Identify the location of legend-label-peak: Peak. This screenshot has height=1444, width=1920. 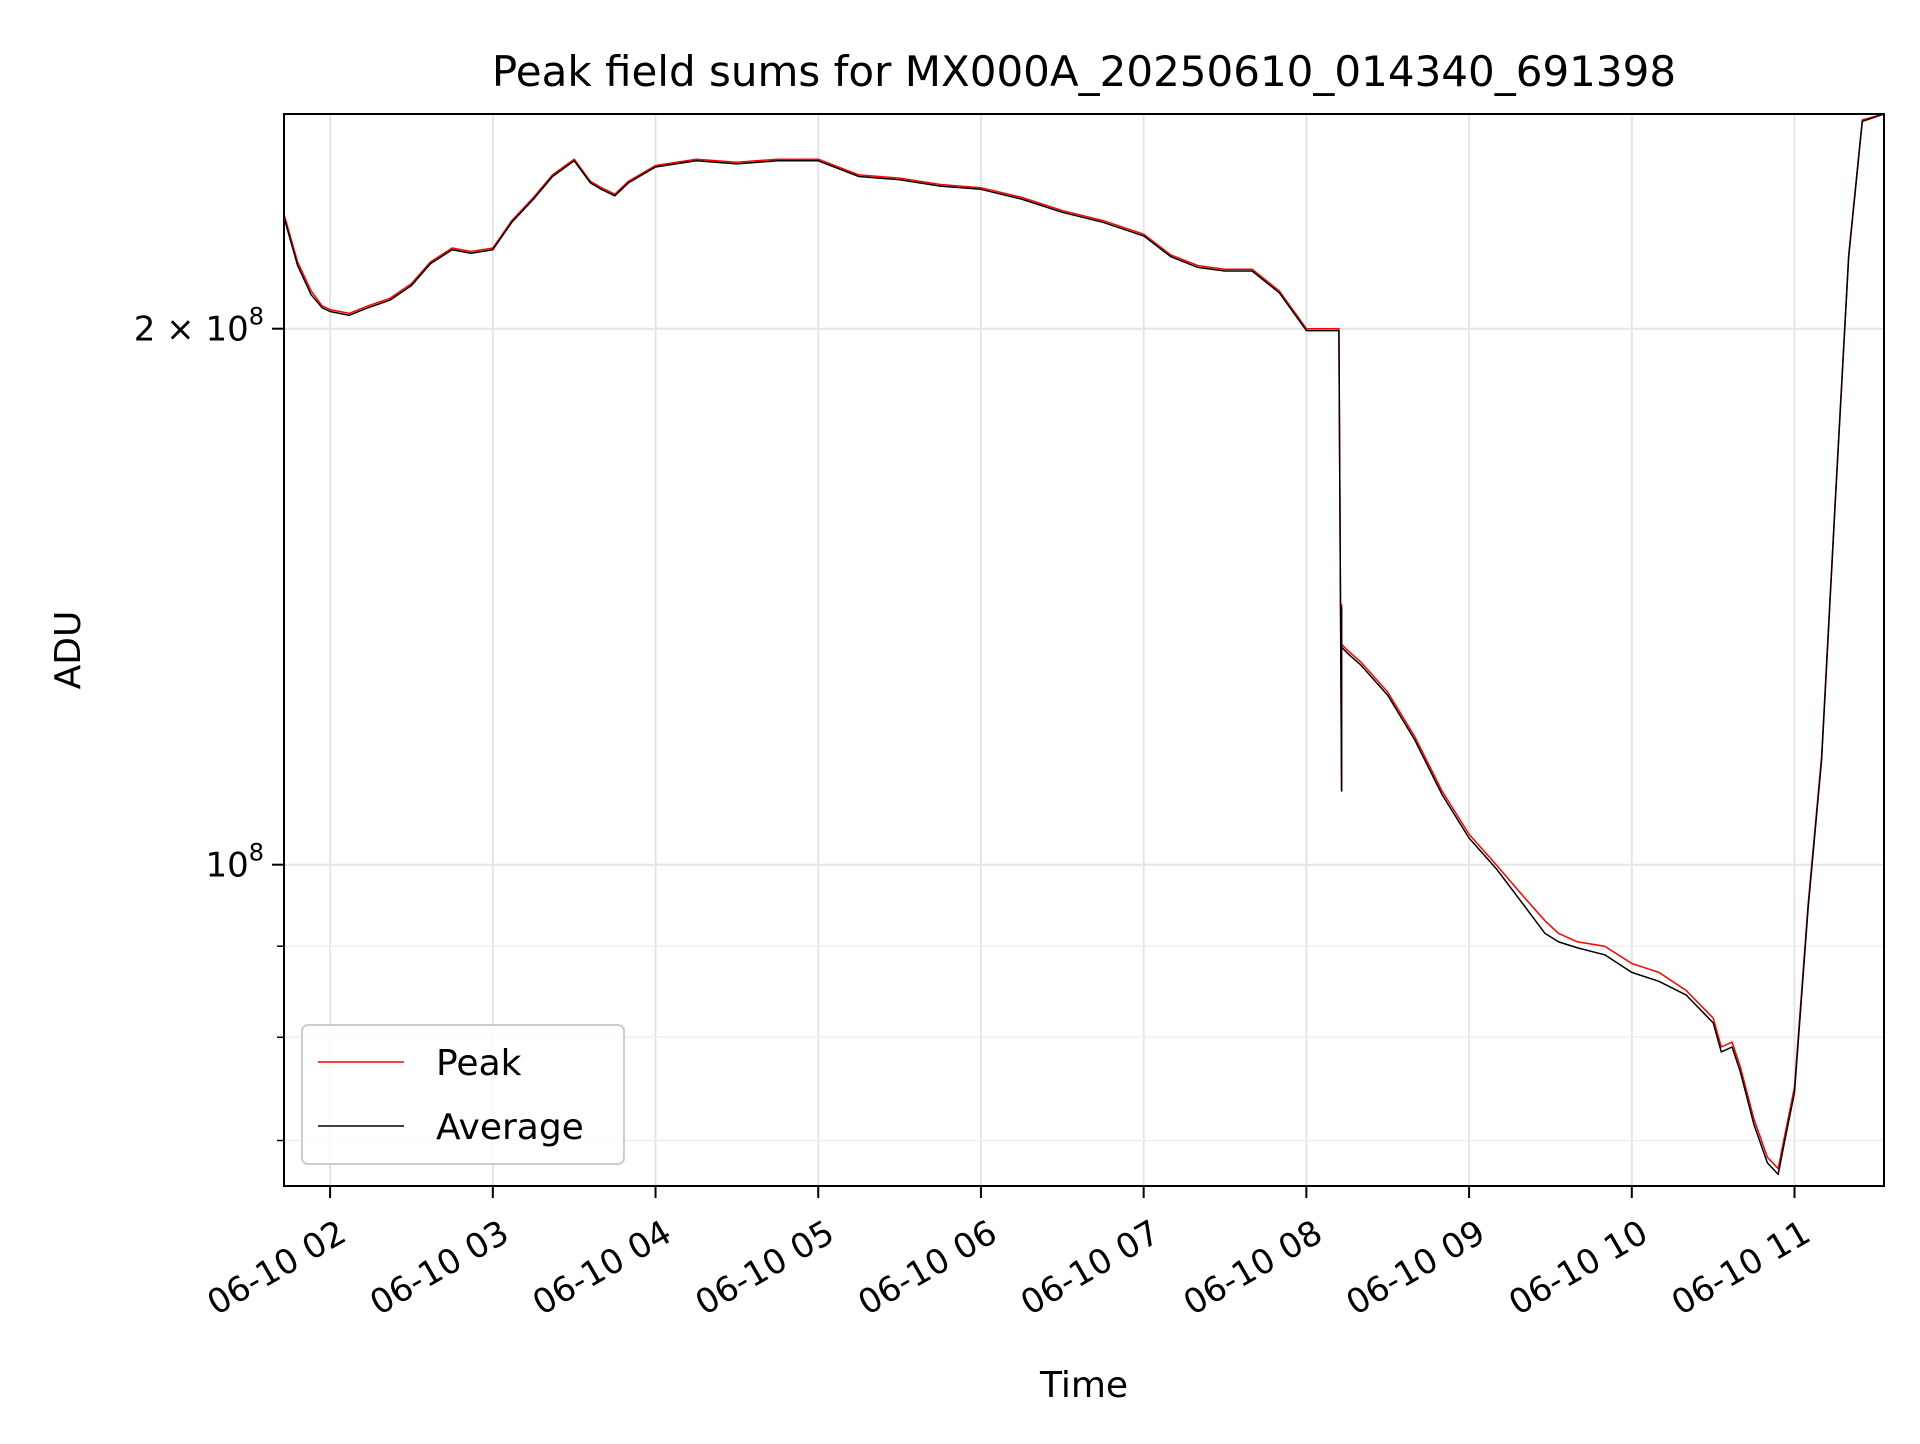
(479, 1063).